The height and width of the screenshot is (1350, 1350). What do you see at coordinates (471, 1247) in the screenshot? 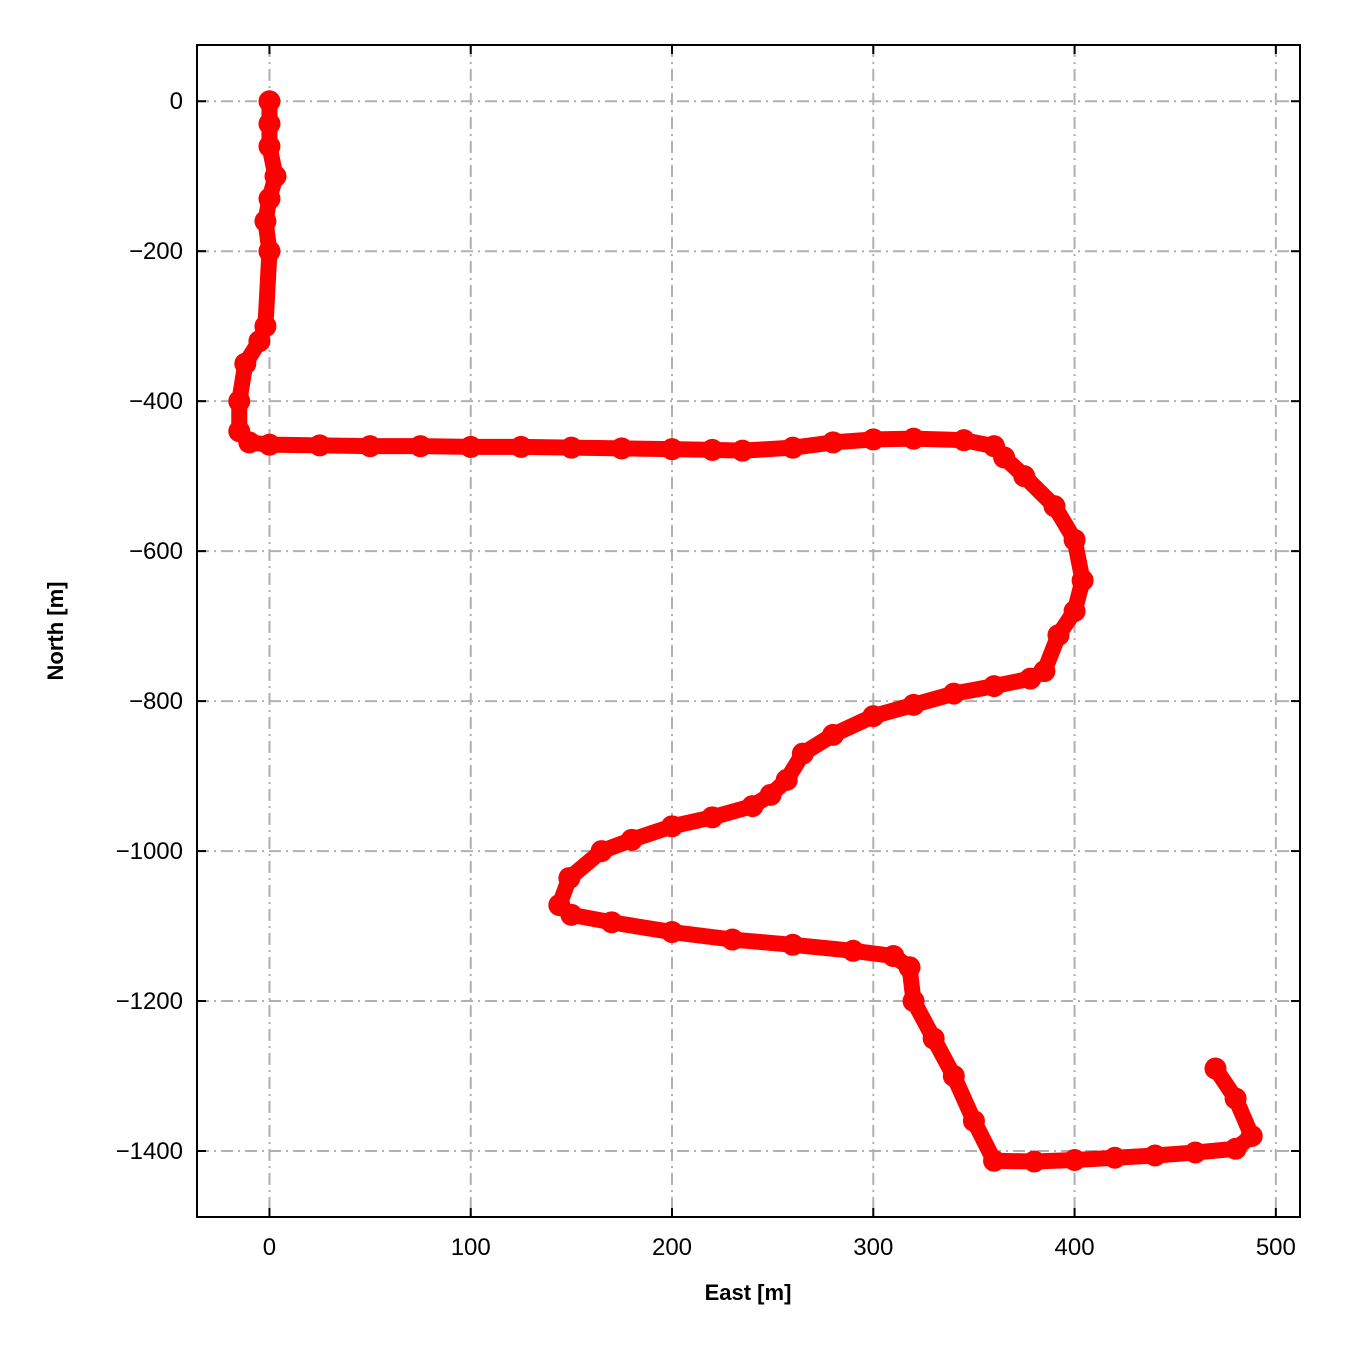
I see `x-tick-label: 100` at bounding box center [471, 1247].